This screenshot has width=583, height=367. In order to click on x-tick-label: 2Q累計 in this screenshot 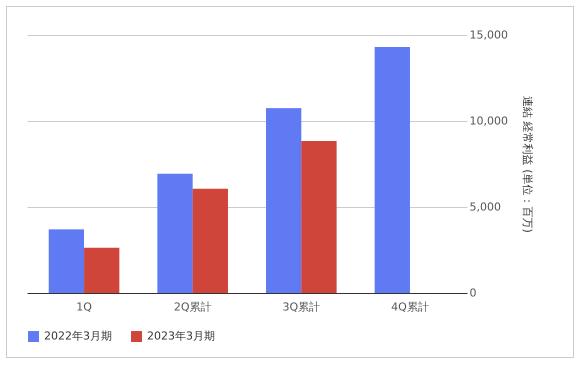, I will do `click(193, 307)`.